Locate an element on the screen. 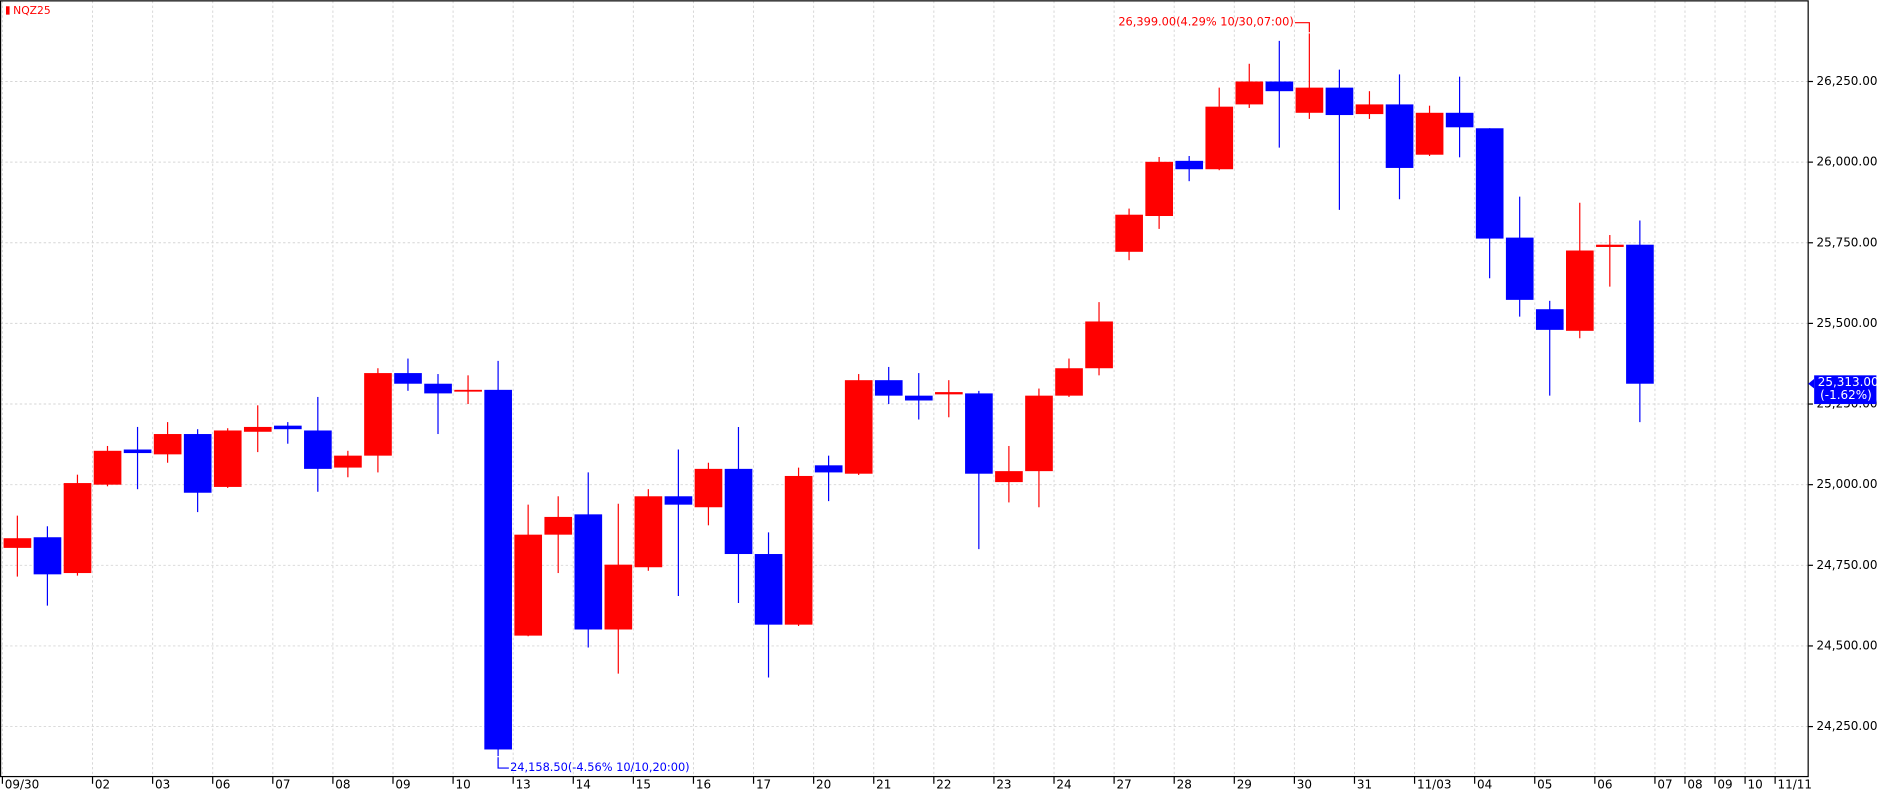  x-tick-label: 16 is located at coordinates (703, 784).